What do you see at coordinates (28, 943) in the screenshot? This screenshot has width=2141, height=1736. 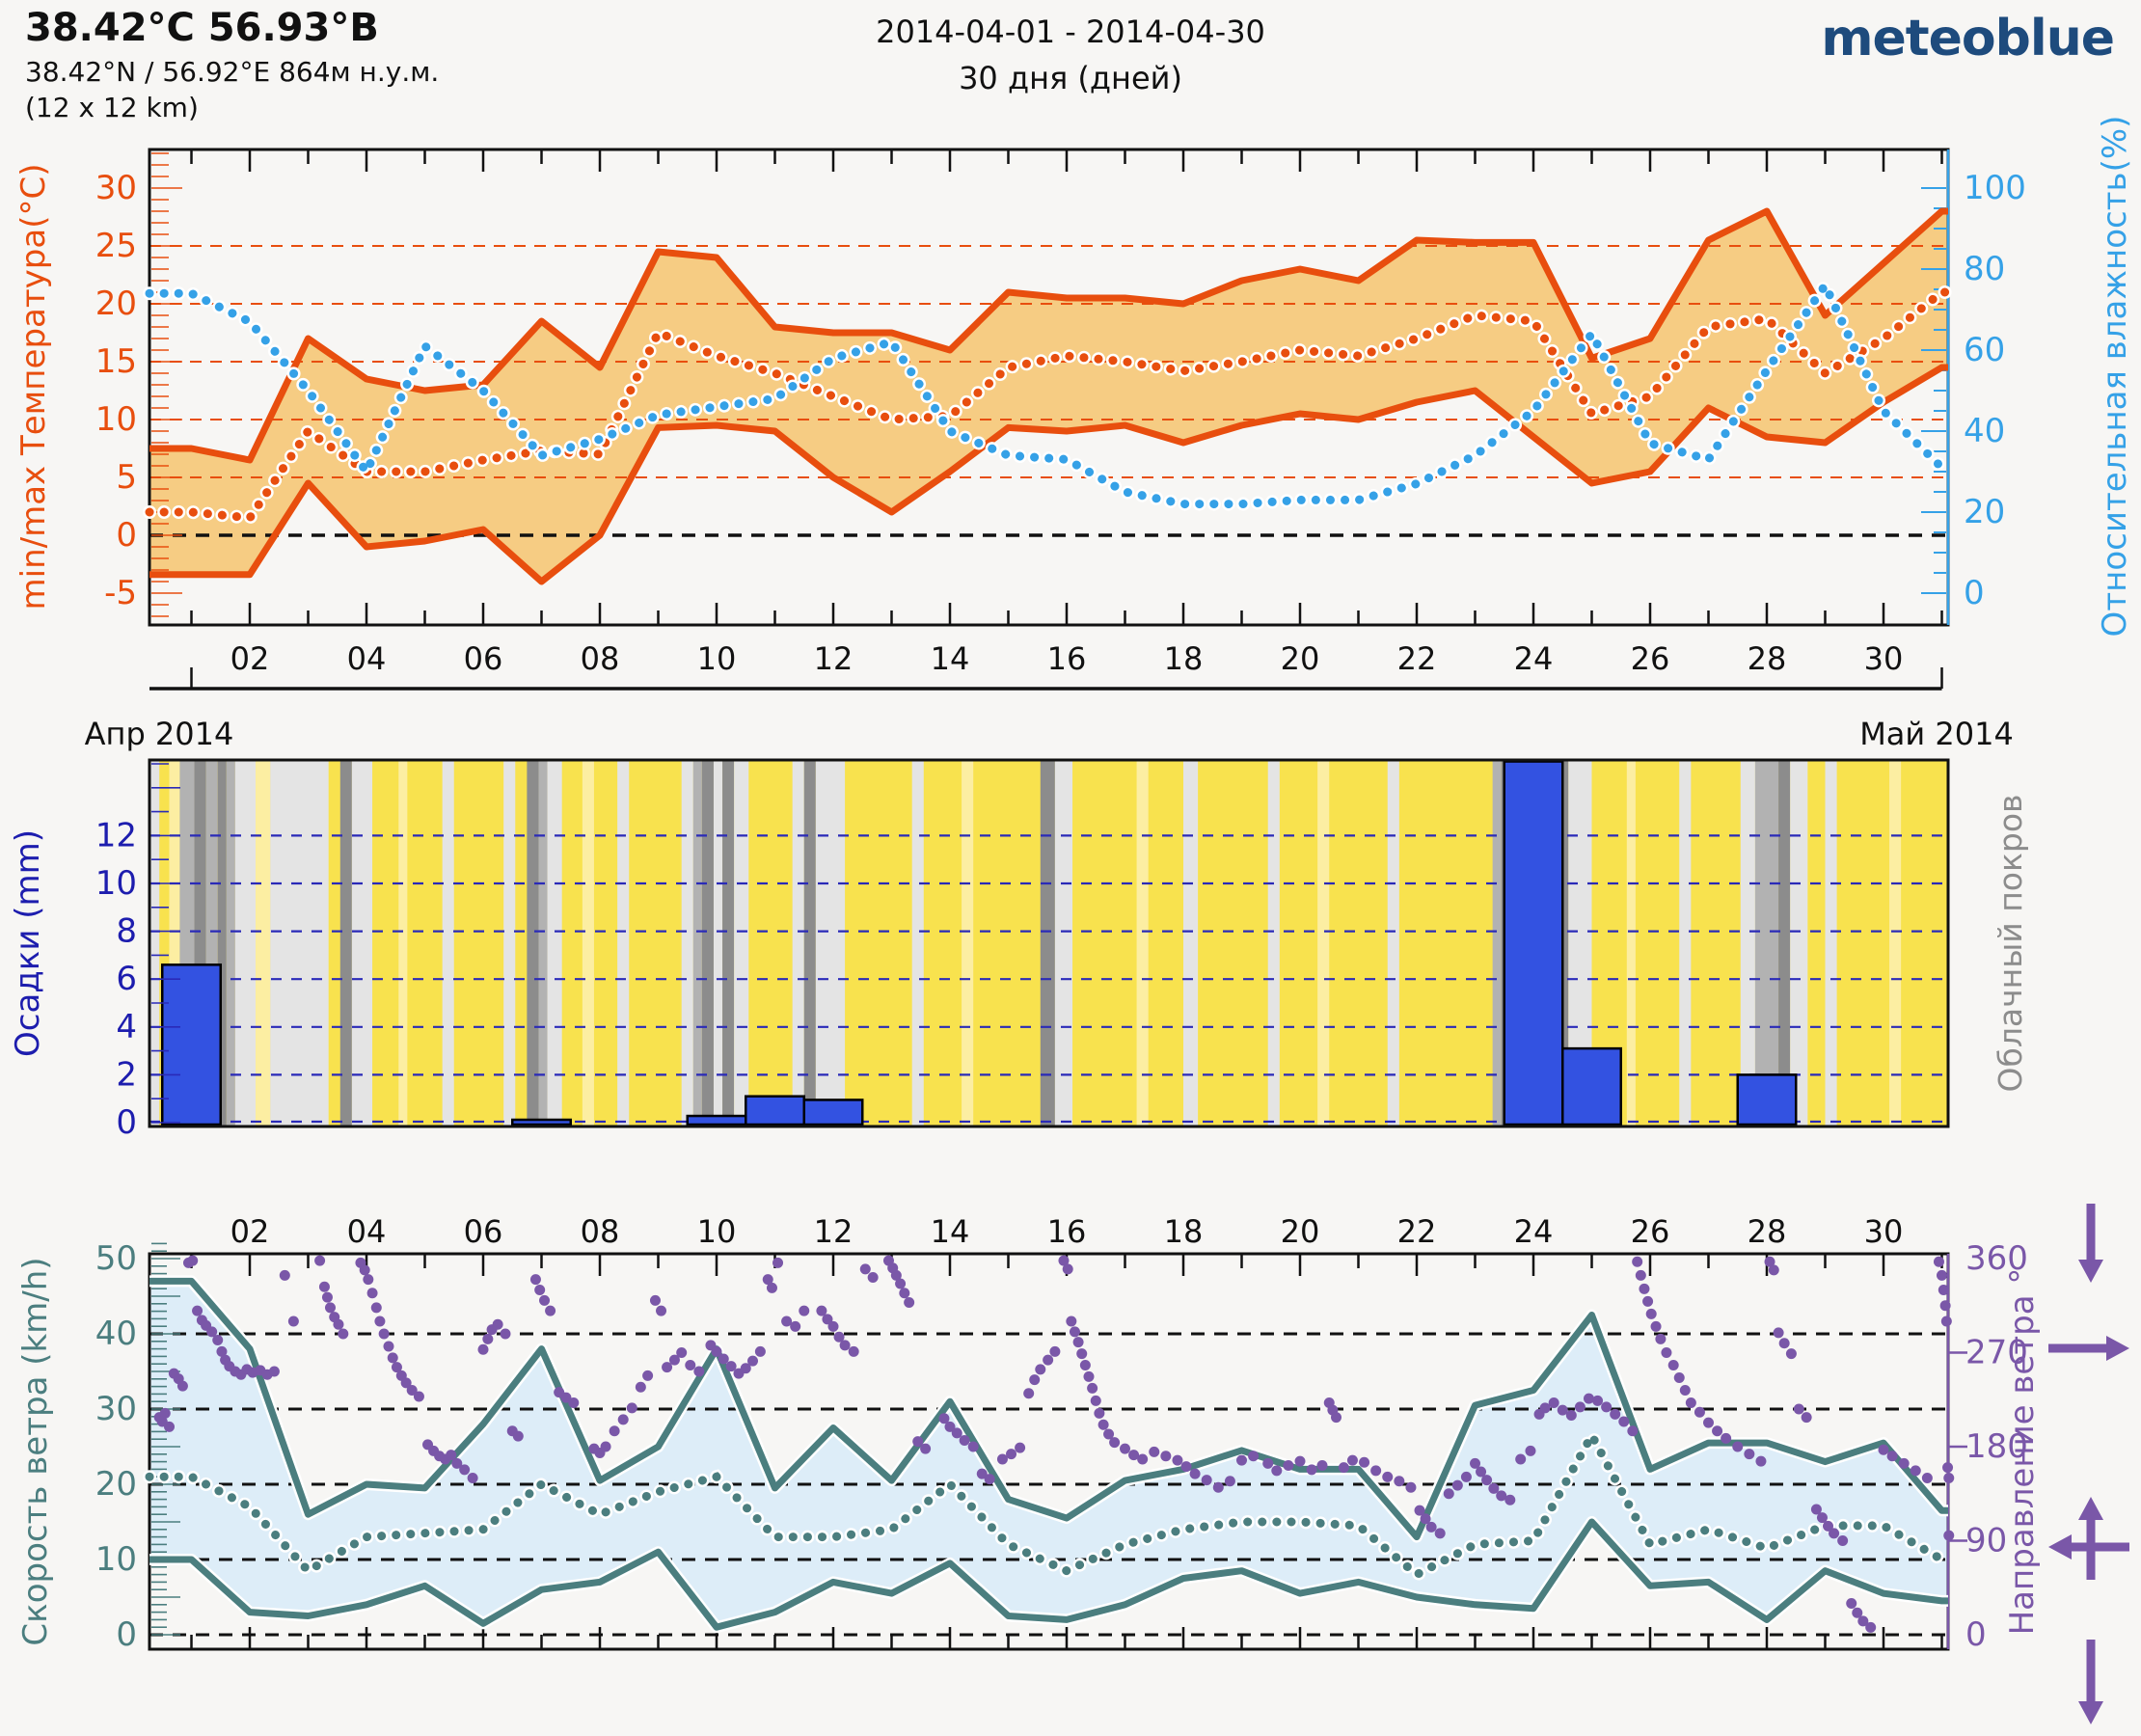 I see `precipitation-axis-title: Осадки (mm)` at bounding box center [28, 943].